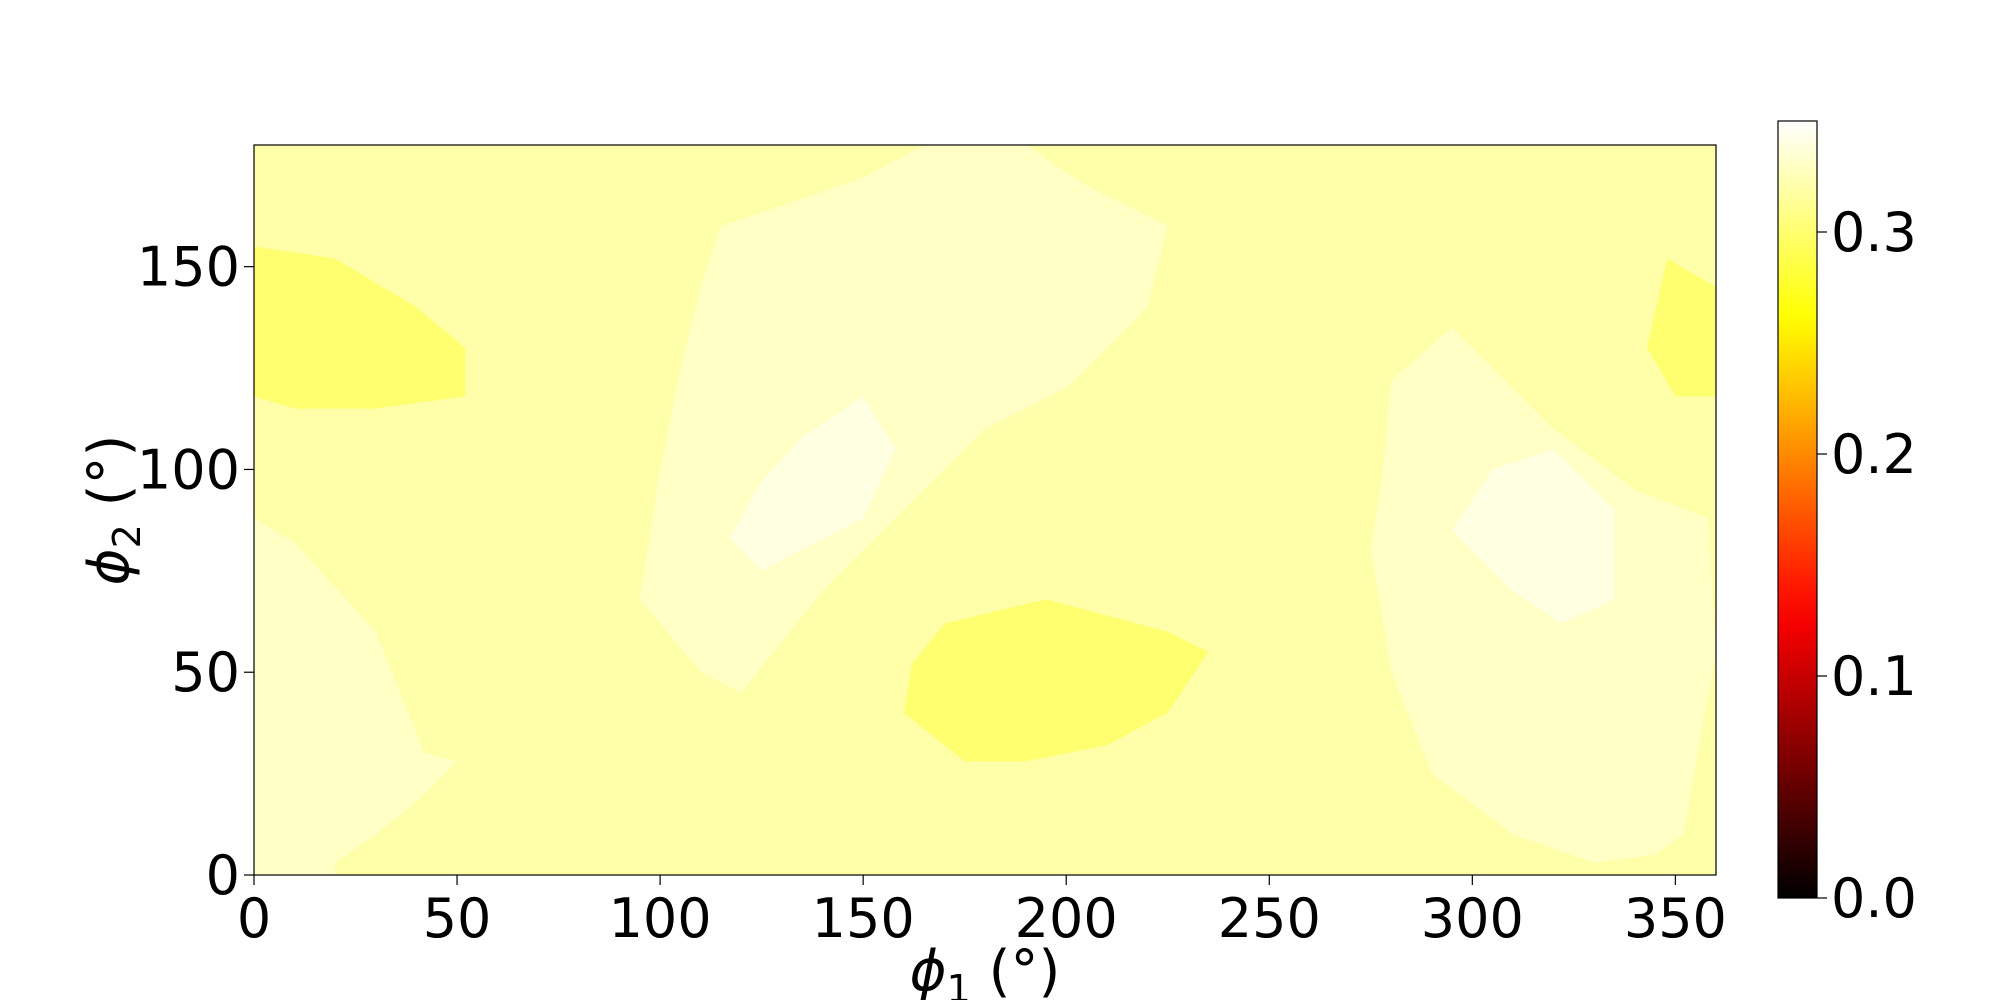 This screenshot has height=1004, width=2000. What do you see at coordinates (928, 969) in the screenshot?
I see `x-axis-label-symbol: ϕ` at bounding box center [928, 969].